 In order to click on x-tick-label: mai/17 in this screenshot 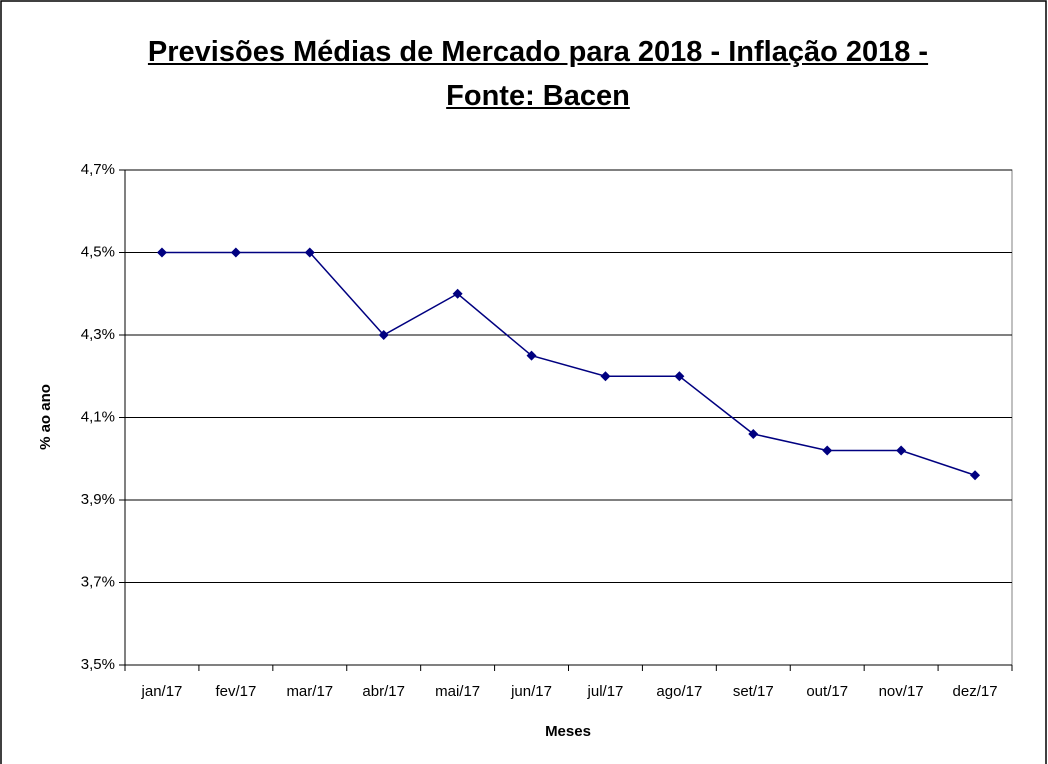, I will do `click(457, 691)`.